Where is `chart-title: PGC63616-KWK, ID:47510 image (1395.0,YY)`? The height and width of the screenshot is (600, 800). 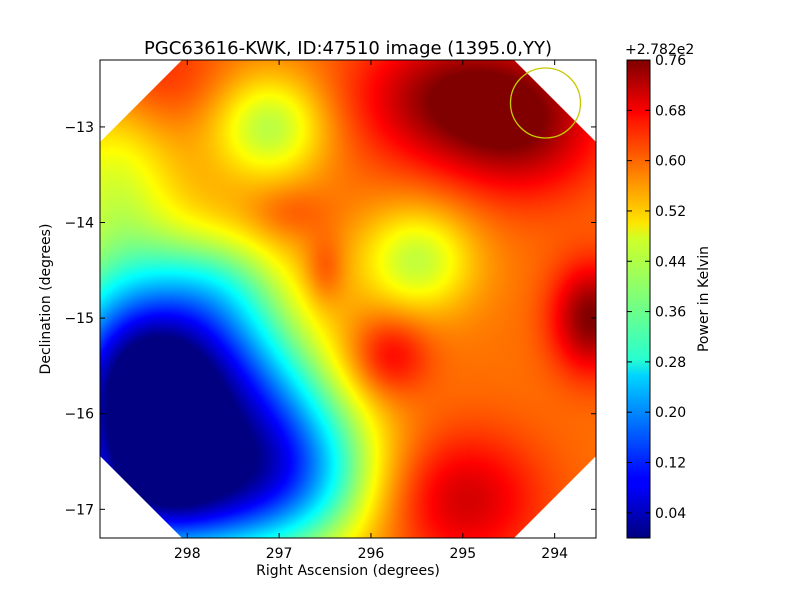 chart-title: PGC63616-KWK, ID:47510 image (1395.0,YY) is located at coordinates (348, 48).